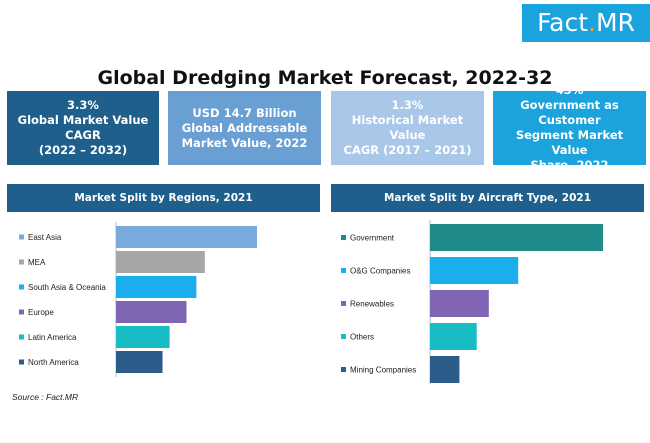 The image size is (650, 443). What do you see at coordinates (569, 165) in the screenshot?
I see `kpi-line: Share, 2022` at bounding box center [569, 165].